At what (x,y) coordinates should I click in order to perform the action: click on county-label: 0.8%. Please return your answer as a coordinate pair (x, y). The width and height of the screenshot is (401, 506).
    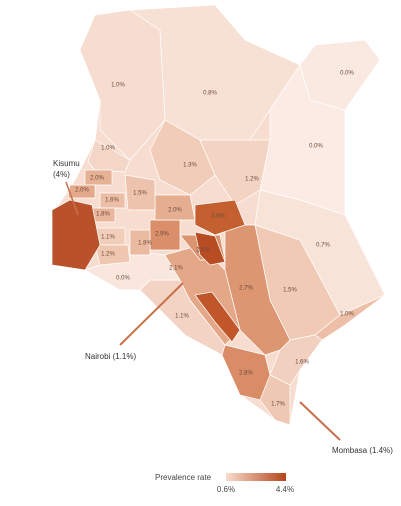
    Looking at the image, I should click on (210, 94).